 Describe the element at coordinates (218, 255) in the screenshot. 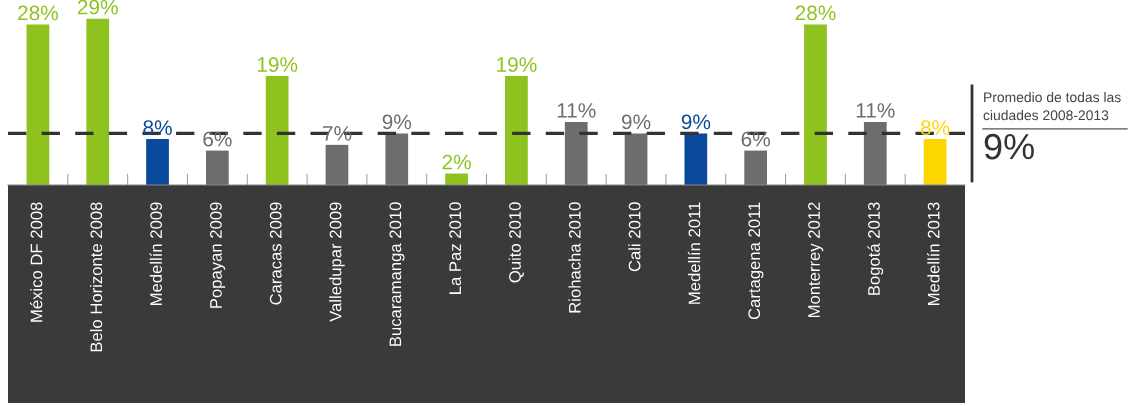

I see `x-tick-label: Popayan 2009` at that location.